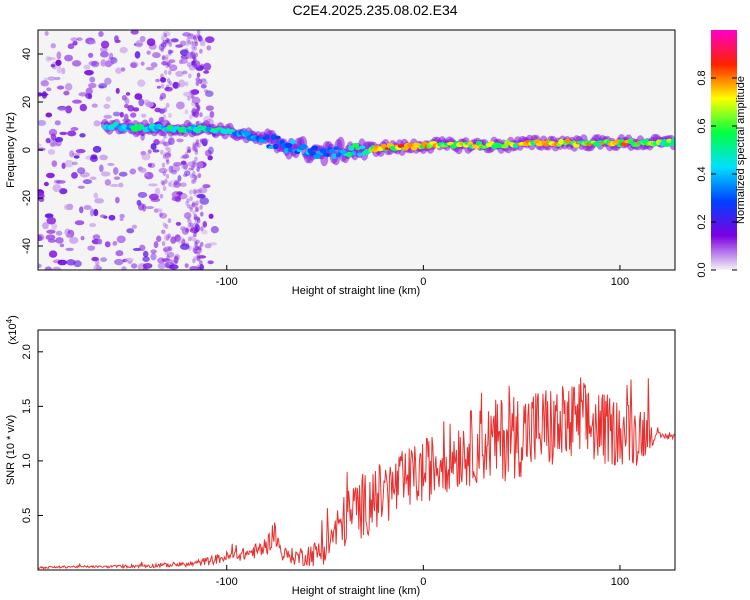  Describe the element at coordinates (702, 173) in the screenshot. I see `colorbar-tick-label: 0.4` at that location.